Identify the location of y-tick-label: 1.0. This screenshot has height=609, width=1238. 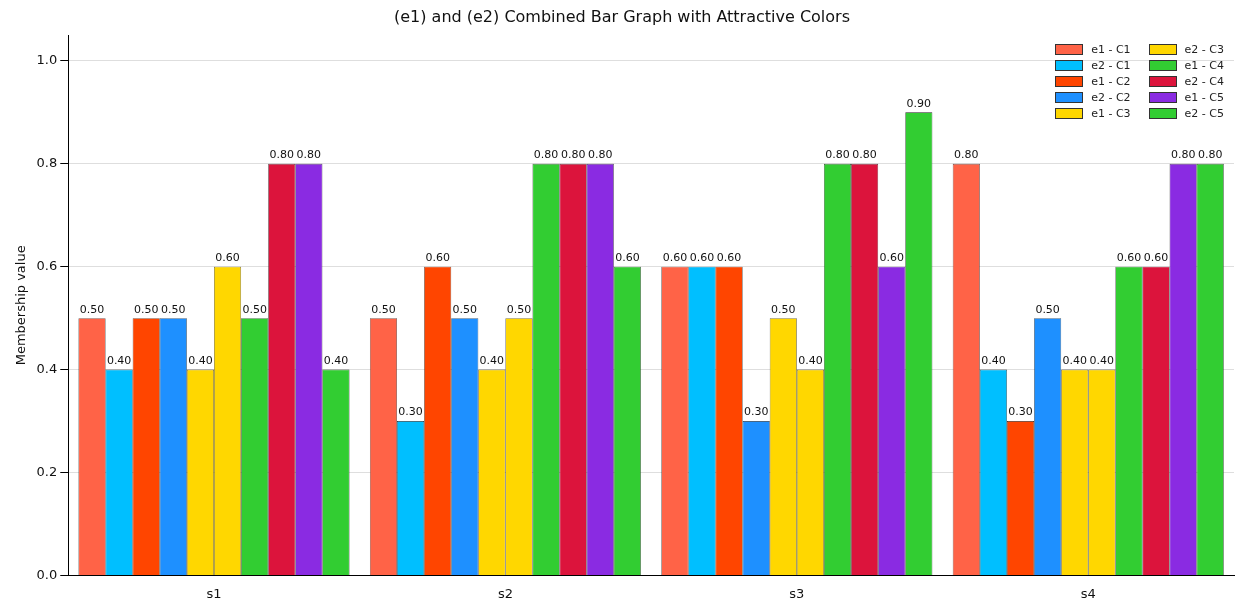
(47, 60).